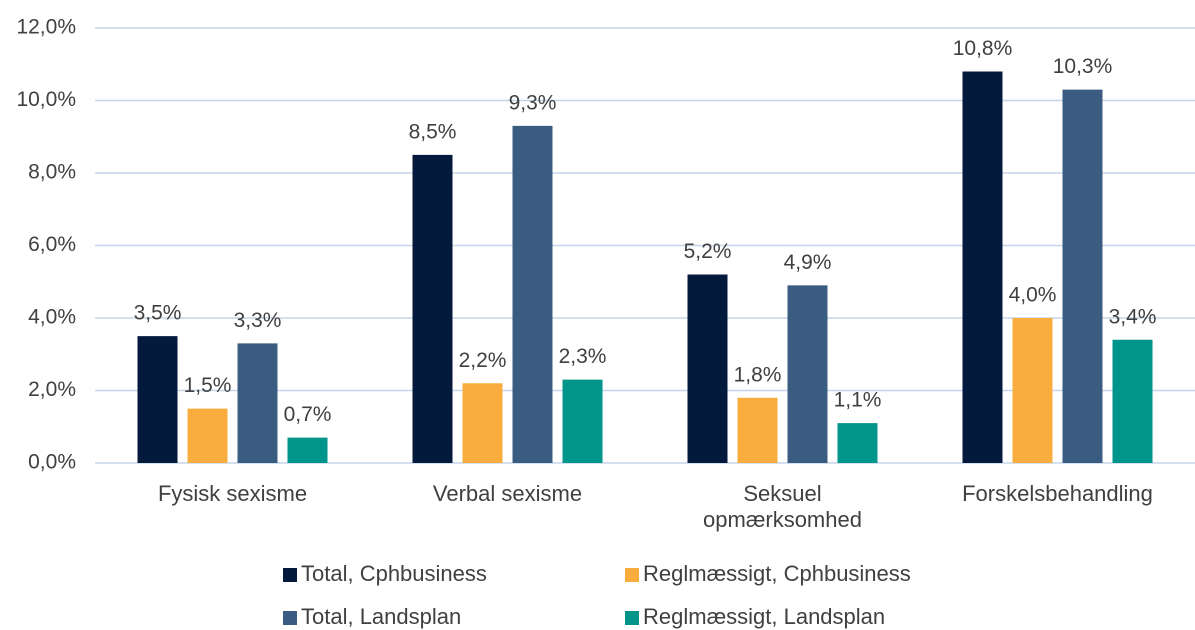 This screenshot has width=1195, height=630. I want to click on data-label: 3,4%, so click(1133, 316).